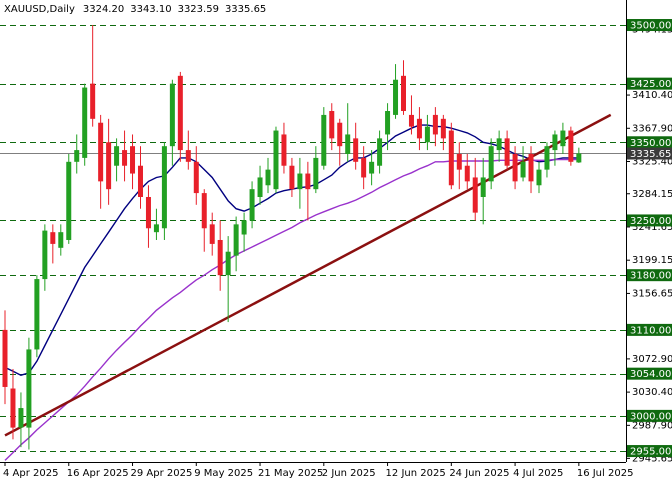  I want to click on y-tick-label: 3284.15, so click(652, 194).